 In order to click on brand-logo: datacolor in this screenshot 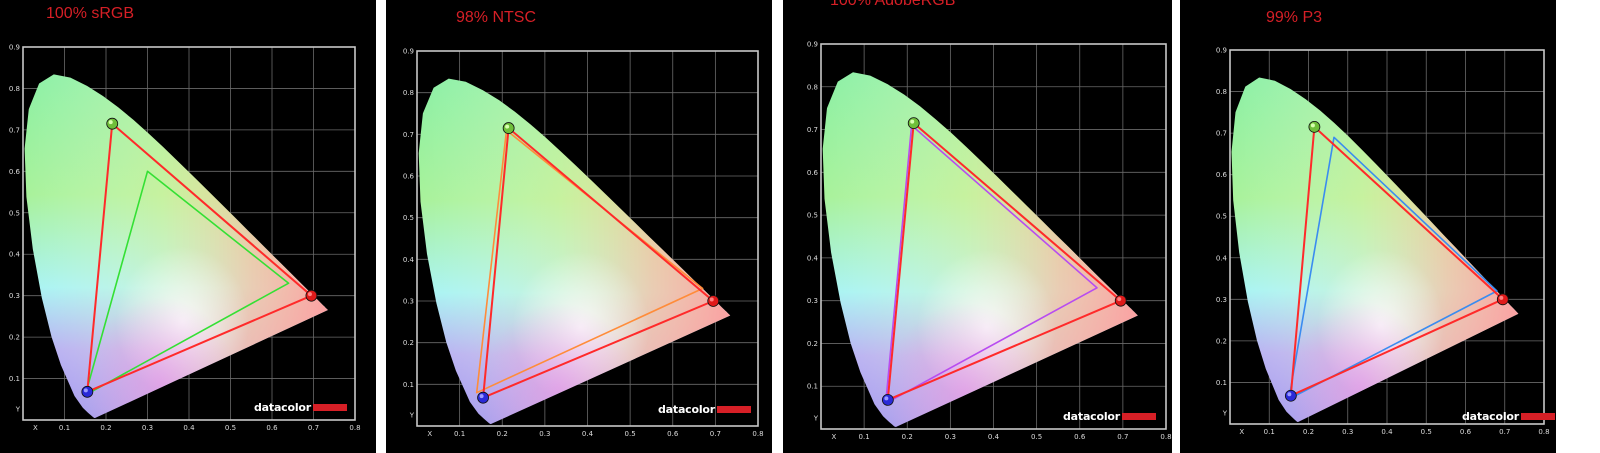, I will do `click(301, 407)`.